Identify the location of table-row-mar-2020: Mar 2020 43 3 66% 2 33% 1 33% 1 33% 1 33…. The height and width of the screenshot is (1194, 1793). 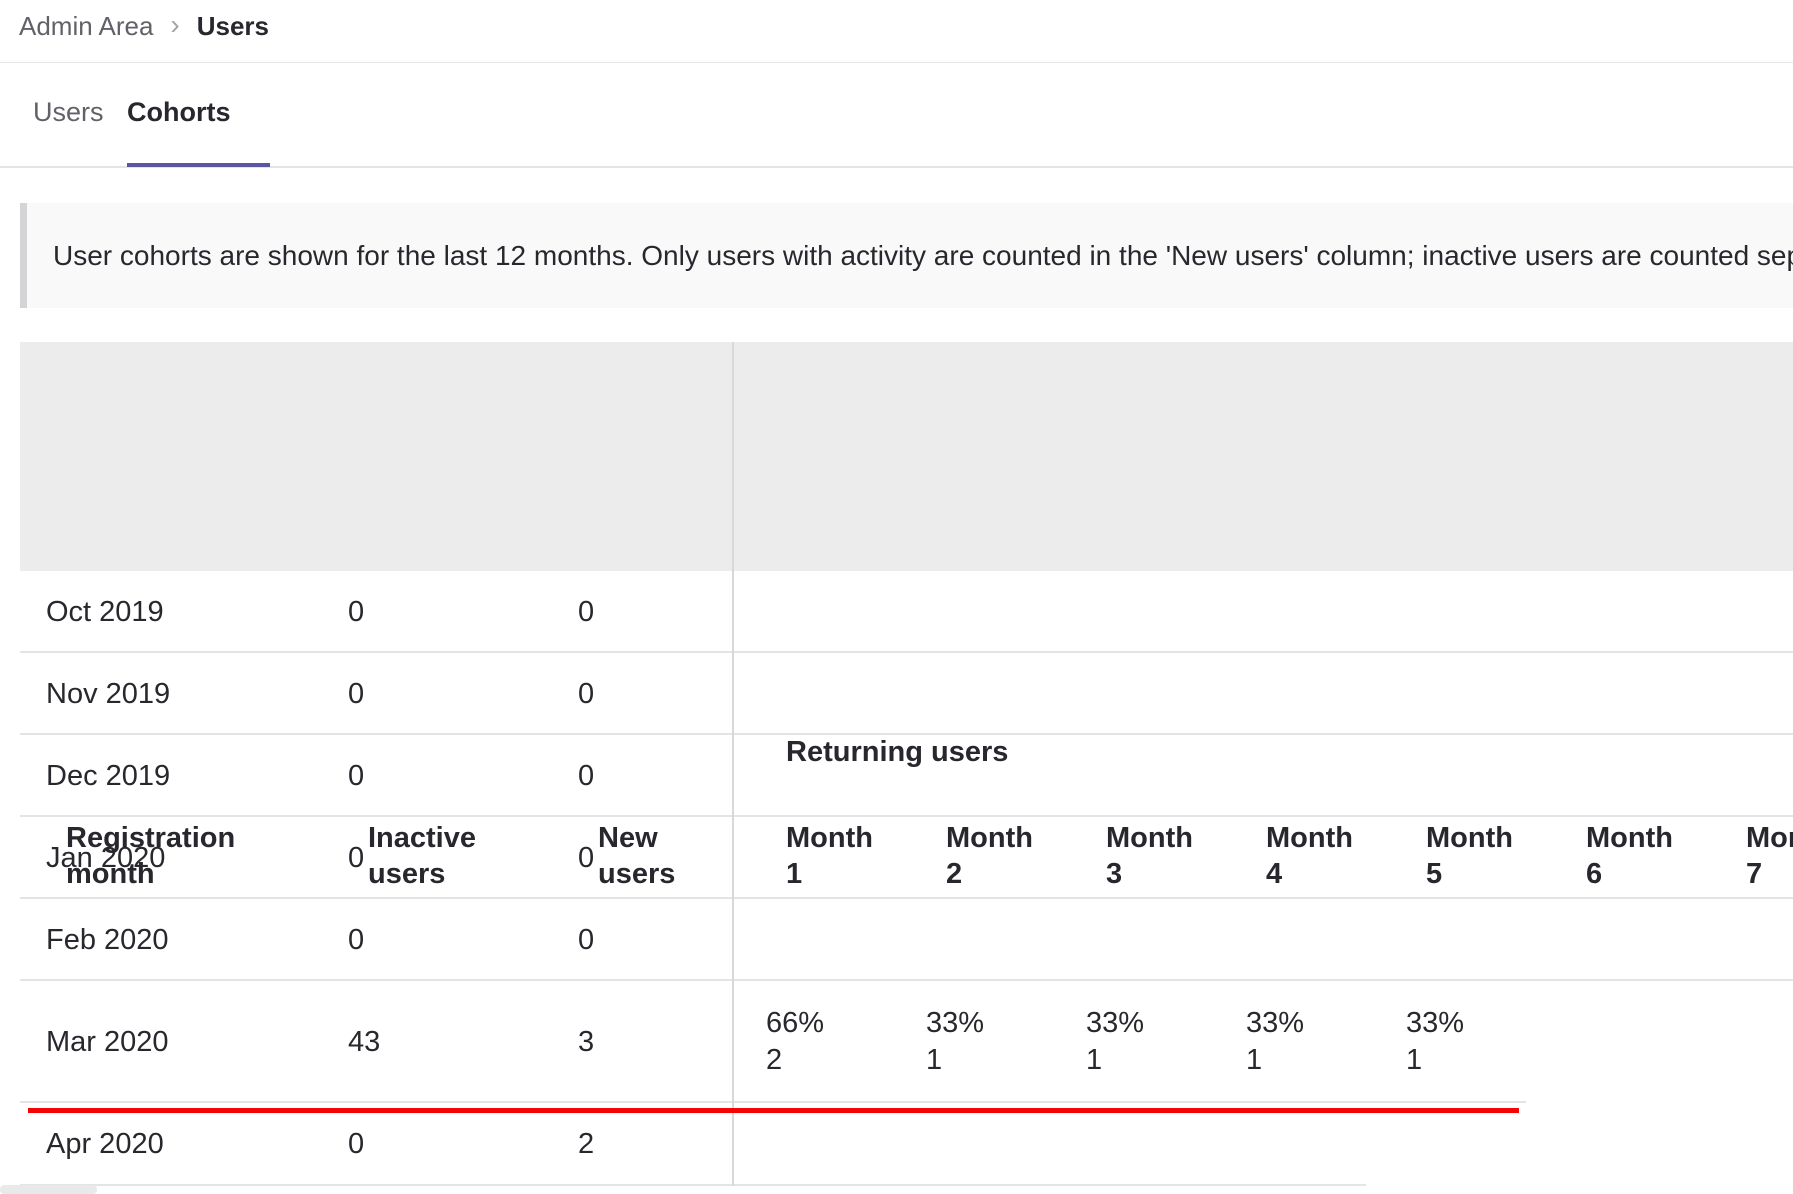
(896, 1042).